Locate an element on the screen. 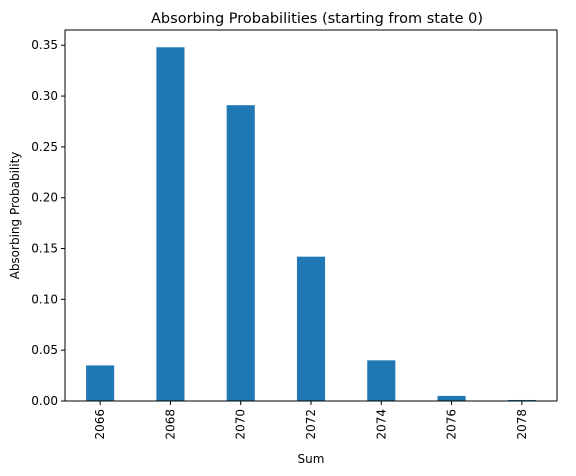  x-tick-label: 2074 is located at coordinates (381, 424).